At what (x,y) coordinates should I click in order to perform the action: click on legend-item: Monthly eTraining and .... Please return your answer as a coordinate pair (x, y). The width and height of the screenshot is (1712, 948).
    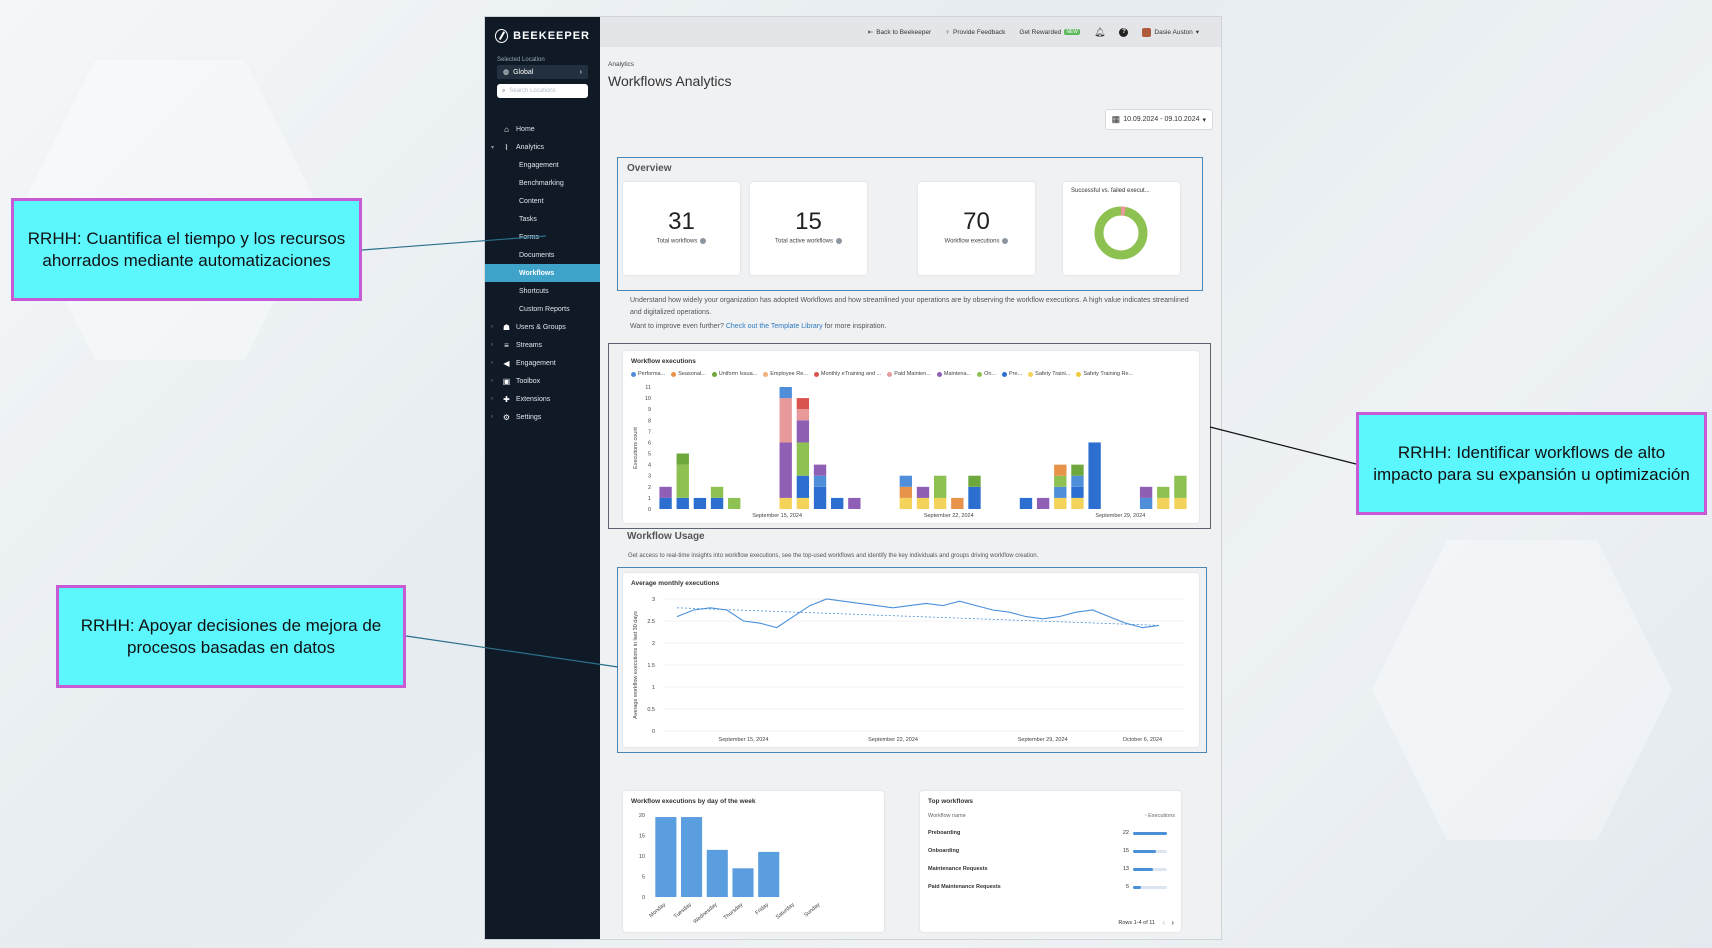
    Looking at the image, I should click on (847, 374).